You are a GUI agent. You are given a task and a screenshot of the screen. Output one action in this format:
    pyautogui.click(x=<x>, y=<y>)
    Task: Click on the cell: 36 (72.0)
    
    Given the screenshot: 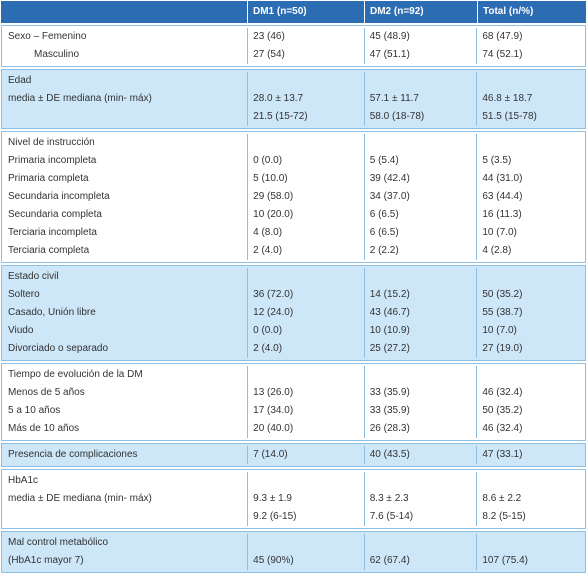 What is the action you would take?
    pyautogui.click(x=305, y=295)
    